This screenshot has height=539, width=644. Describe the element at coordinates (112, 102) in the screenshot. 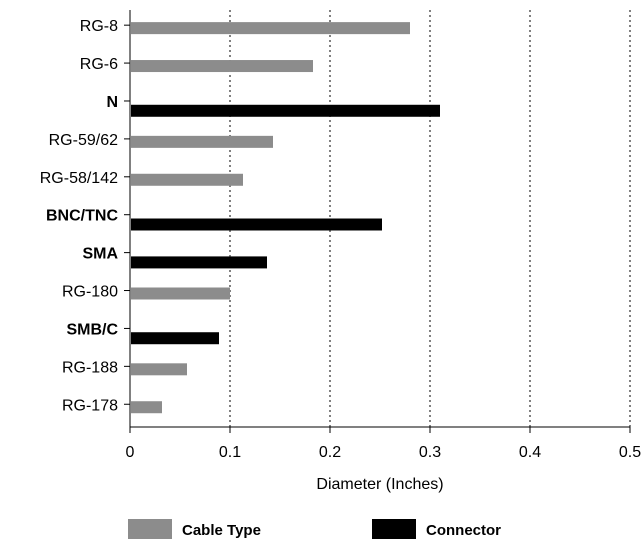

I see `category-label: N` at that location.